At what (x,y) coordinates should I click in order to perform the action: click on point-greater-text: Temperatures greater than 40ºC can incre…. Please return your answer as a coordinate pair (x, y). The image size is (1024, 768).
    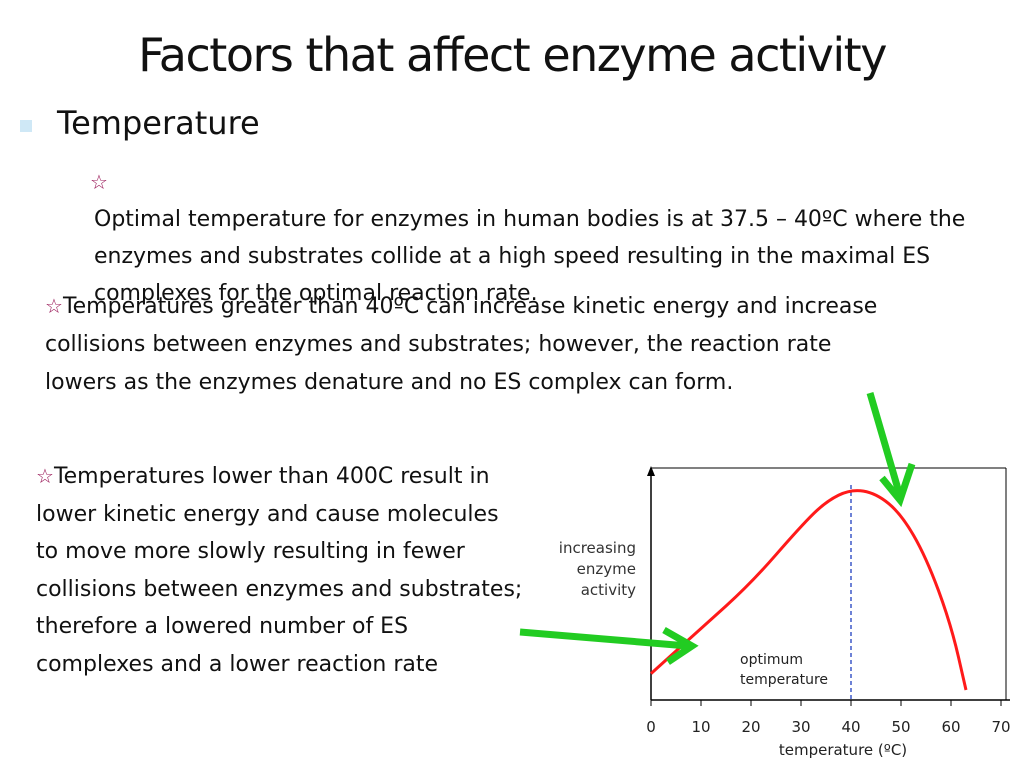
    Looking at the image, I should click on (461, 344).